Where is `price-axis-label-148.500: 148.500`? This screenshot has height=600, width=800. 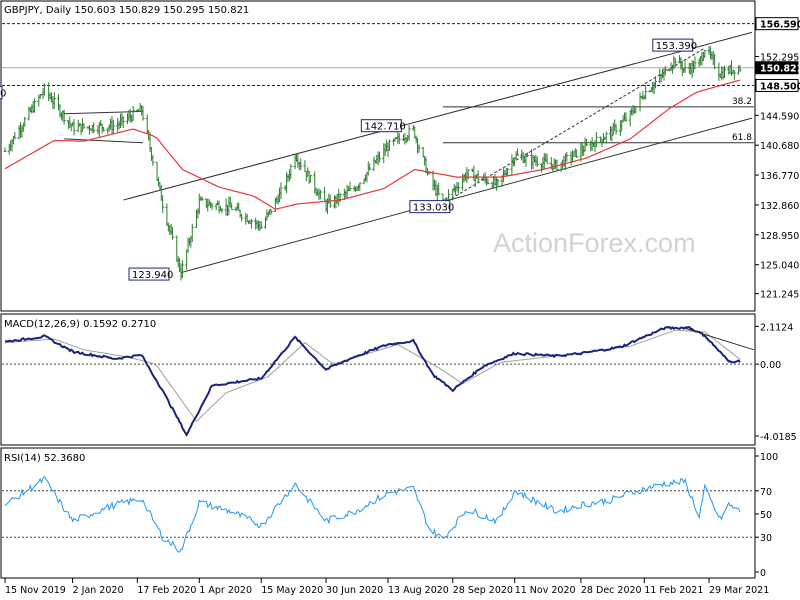 price-axis-label-148.500: 148.500 is located at coordinates (780, 86).